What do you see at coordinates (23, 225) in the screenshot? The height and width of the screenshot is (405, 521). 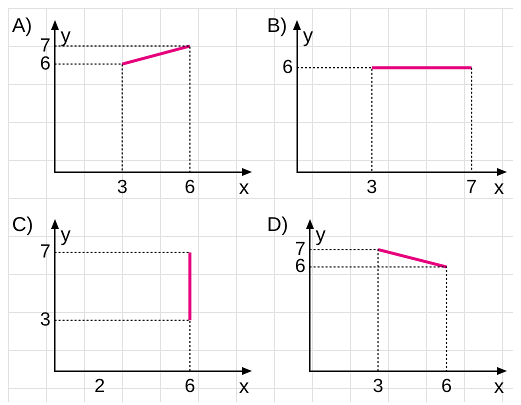 I see `chart-title: C)` at bounding box center [23, 225].